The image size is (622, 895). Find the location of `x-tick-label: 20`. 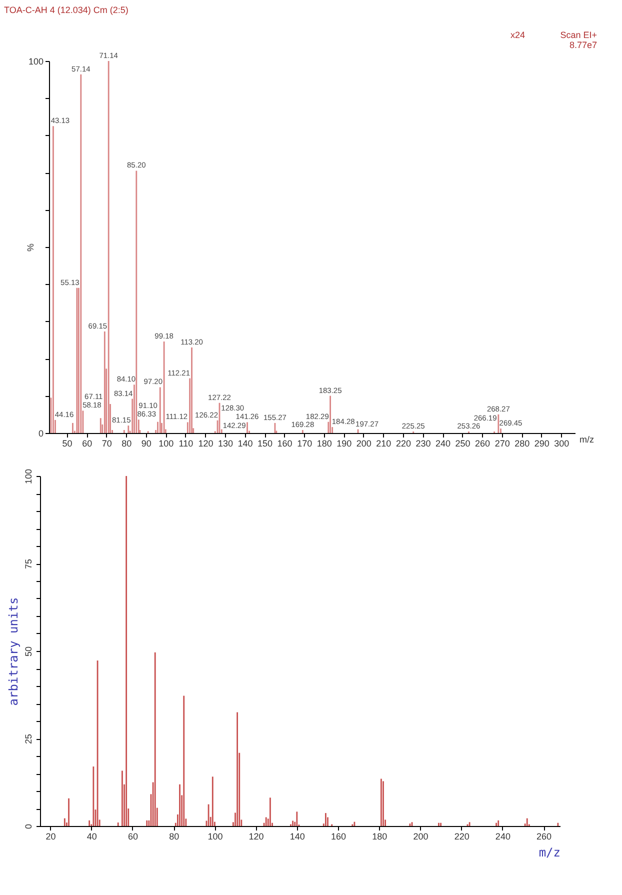

x-tick-label: 20 is located at coordinates (51, 837).